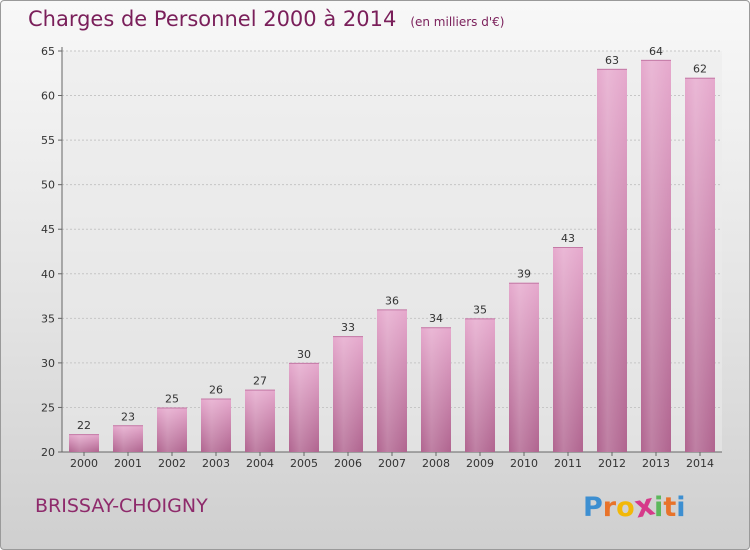  What do you see at coordinates (304, 354) in the screenshot?
I see `data-label: 30` at bounding box center [304, 354].